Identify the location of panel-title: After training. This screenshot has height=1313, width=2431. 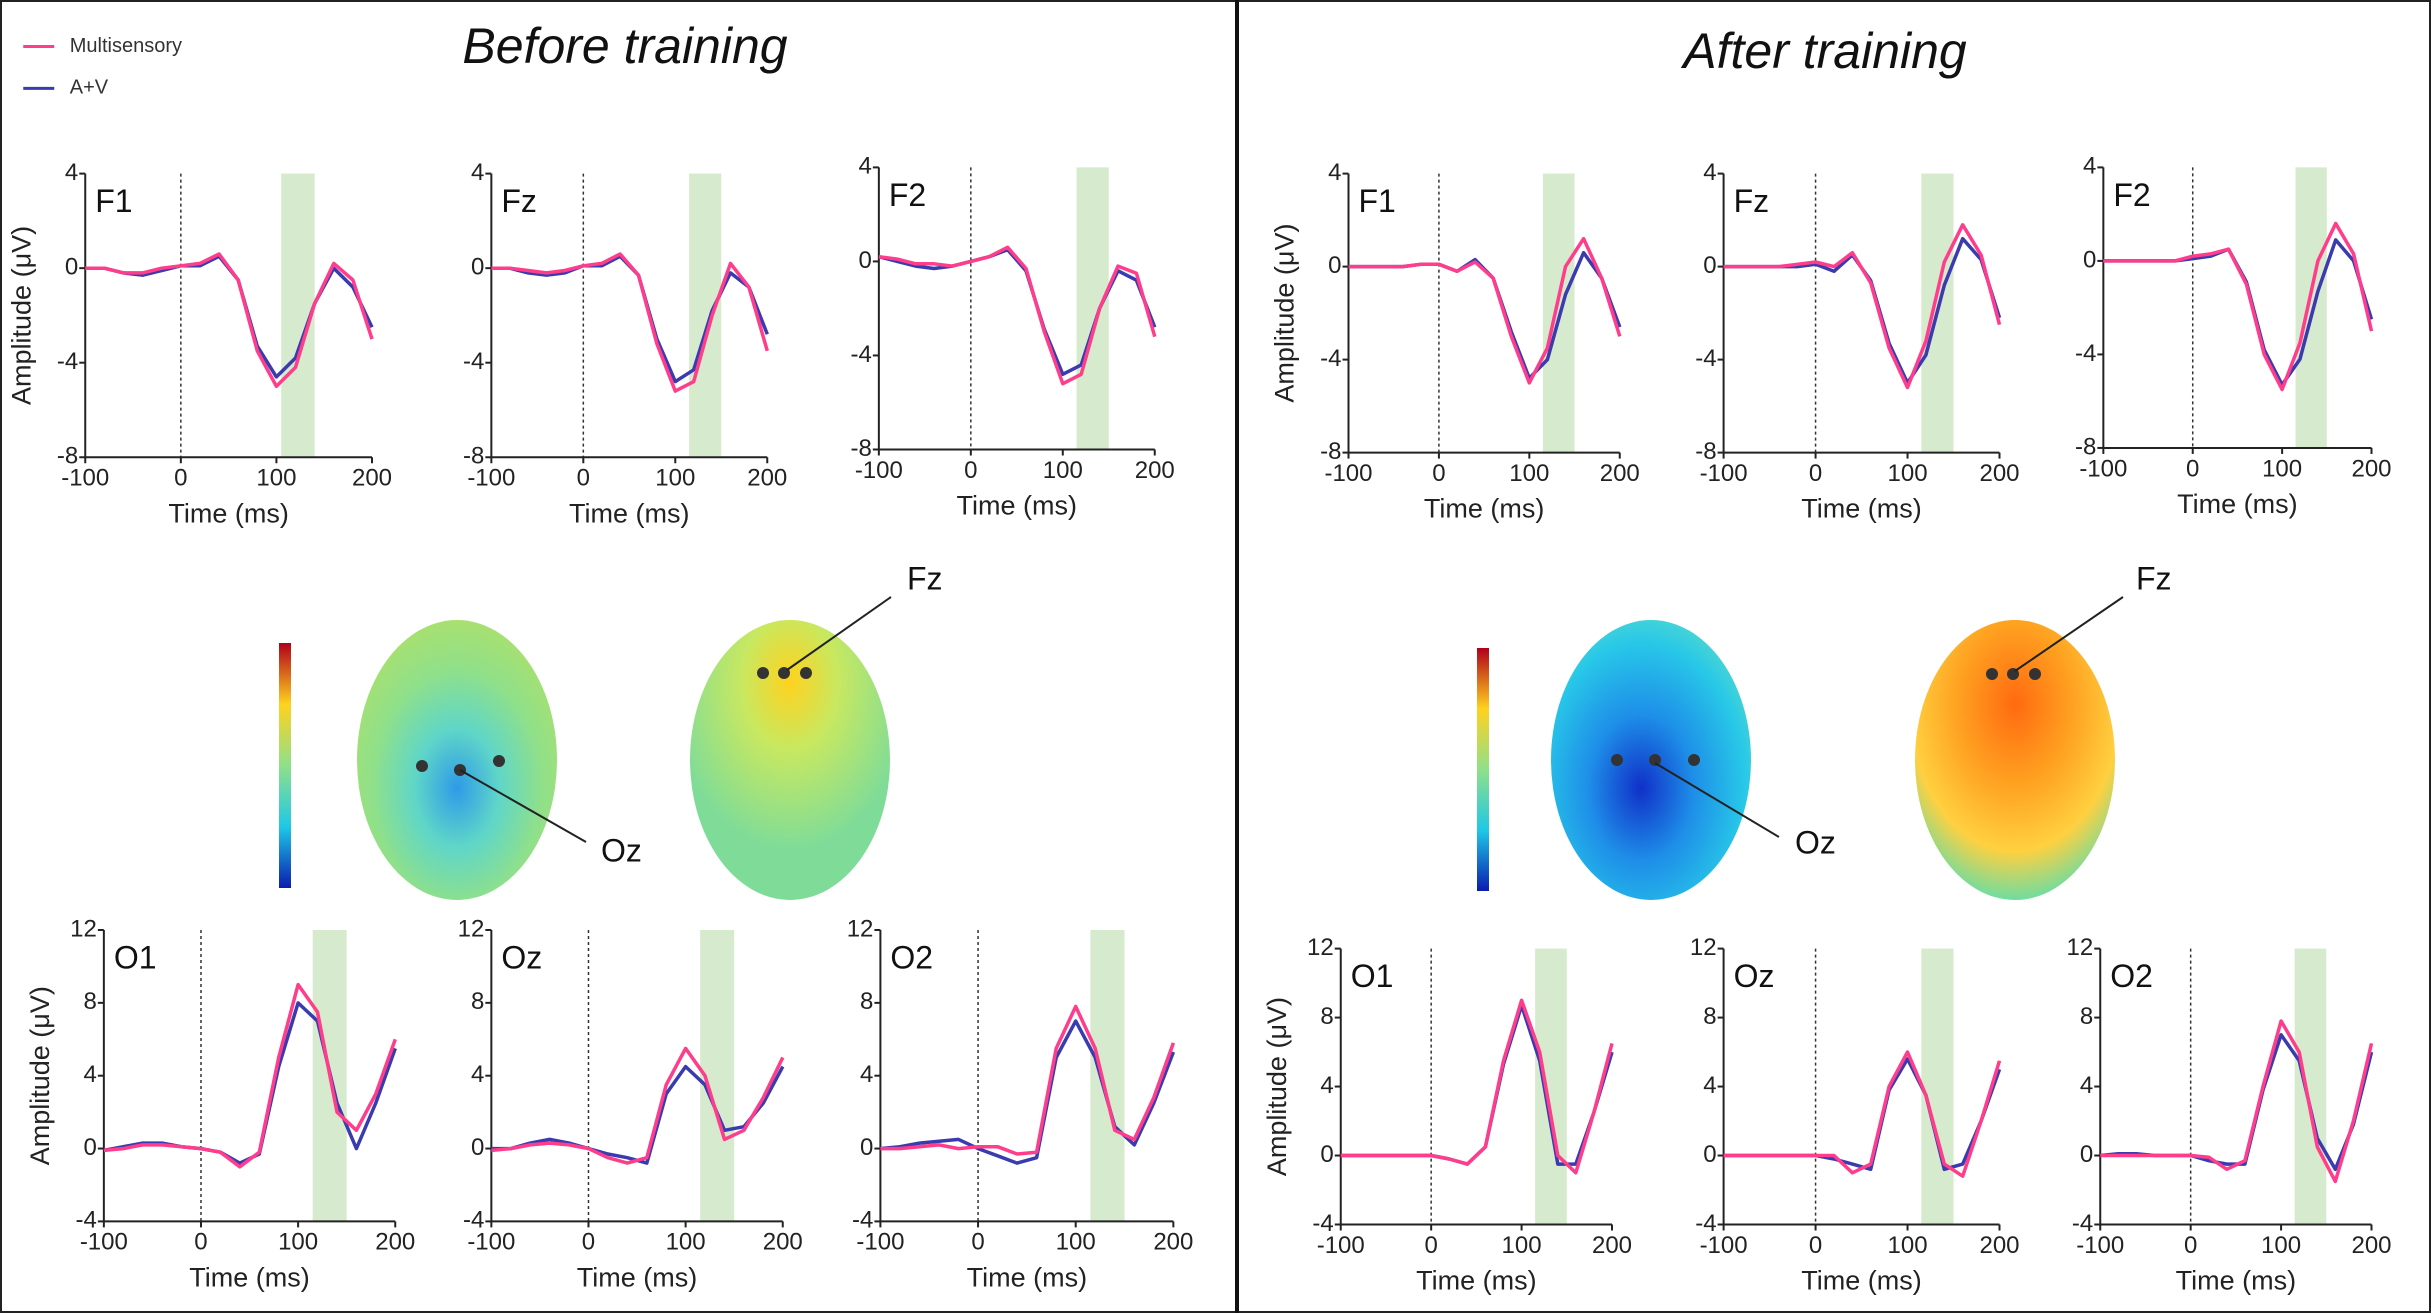
(1823, 51).